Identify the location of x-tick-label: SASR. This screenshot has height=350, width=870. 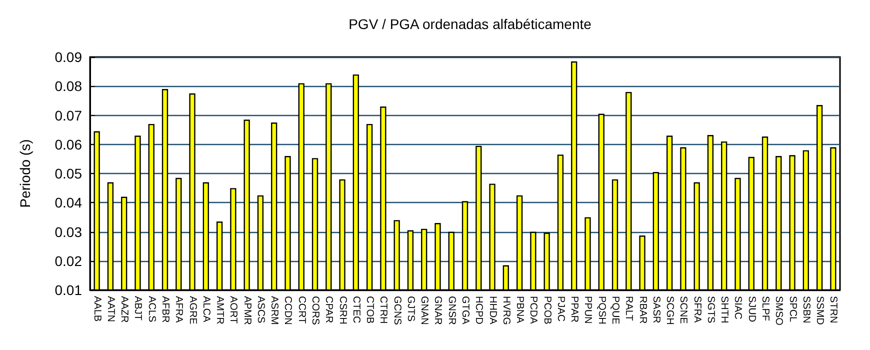
(656, 310).